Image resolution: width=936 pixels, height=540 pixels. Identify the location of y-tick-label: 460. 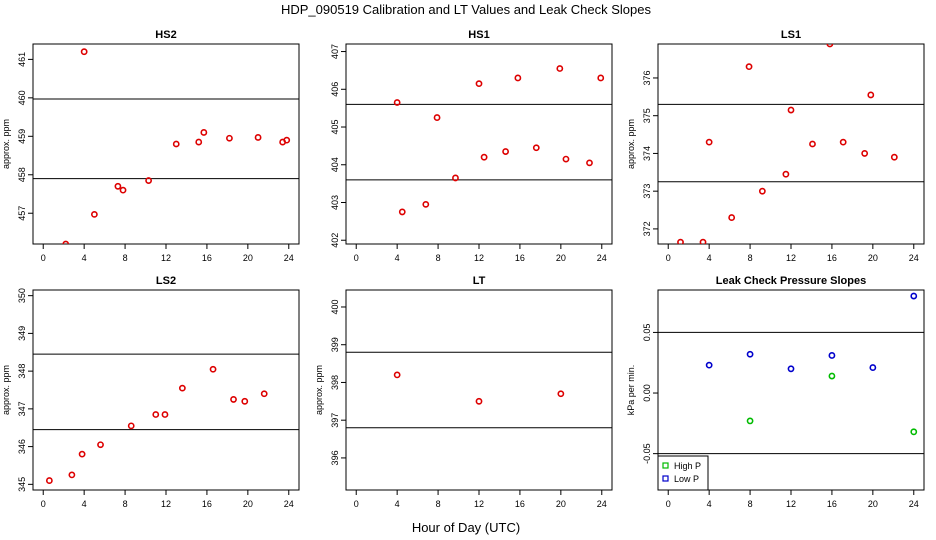
(22, 97).